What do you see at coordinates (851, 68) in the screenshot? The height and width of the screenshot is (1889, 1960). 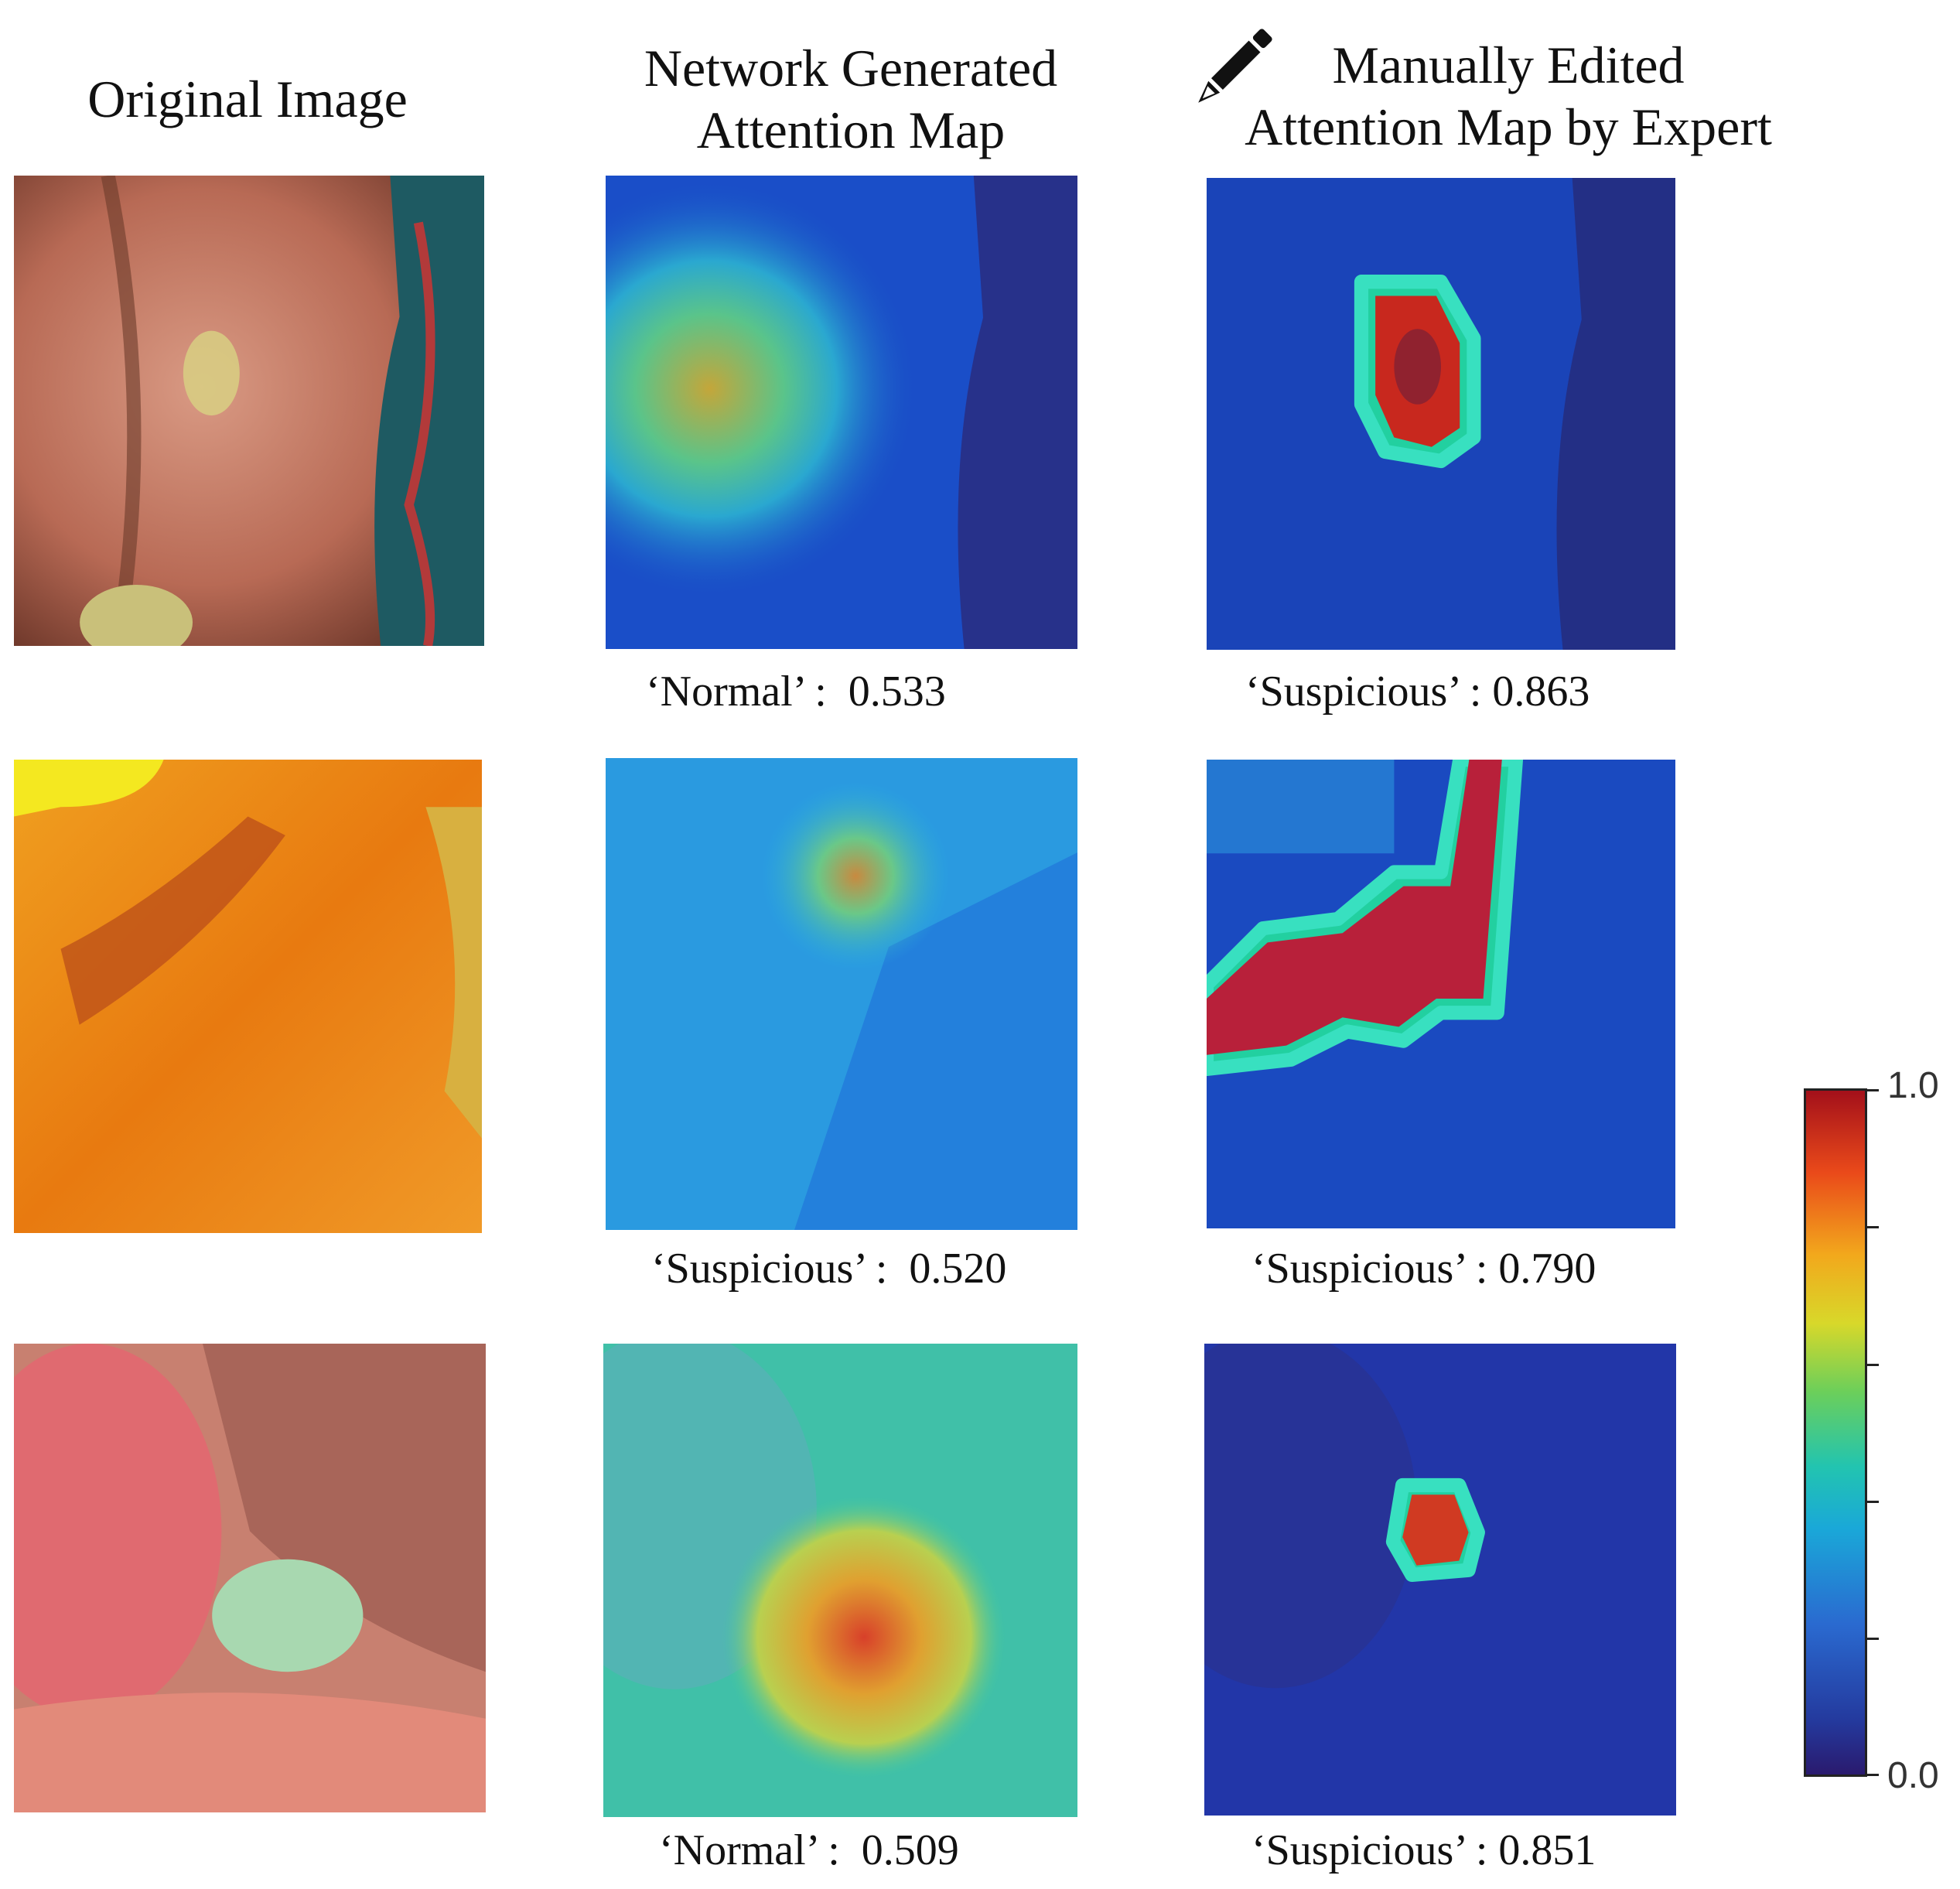 I see `header-network-line1: Network Generated` at bounding box center [851, 68].